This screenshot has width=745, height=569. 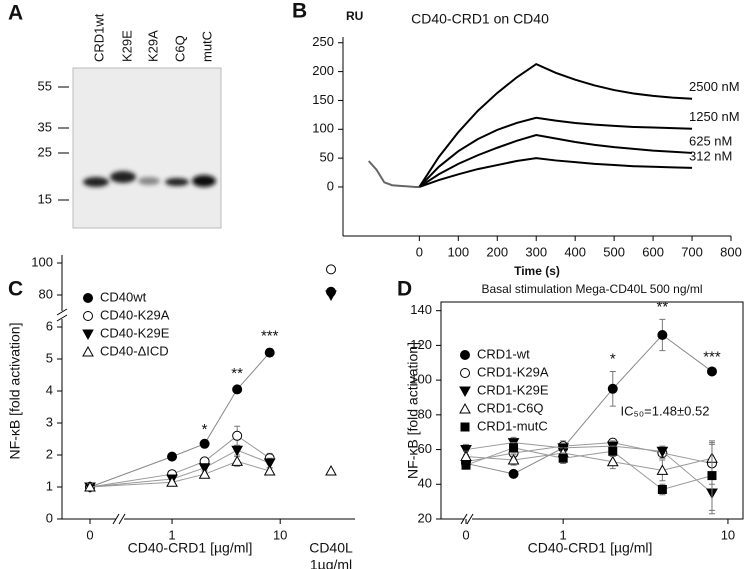 I want to click on x-axis-label: Time (s), so click(x=537, y=271).